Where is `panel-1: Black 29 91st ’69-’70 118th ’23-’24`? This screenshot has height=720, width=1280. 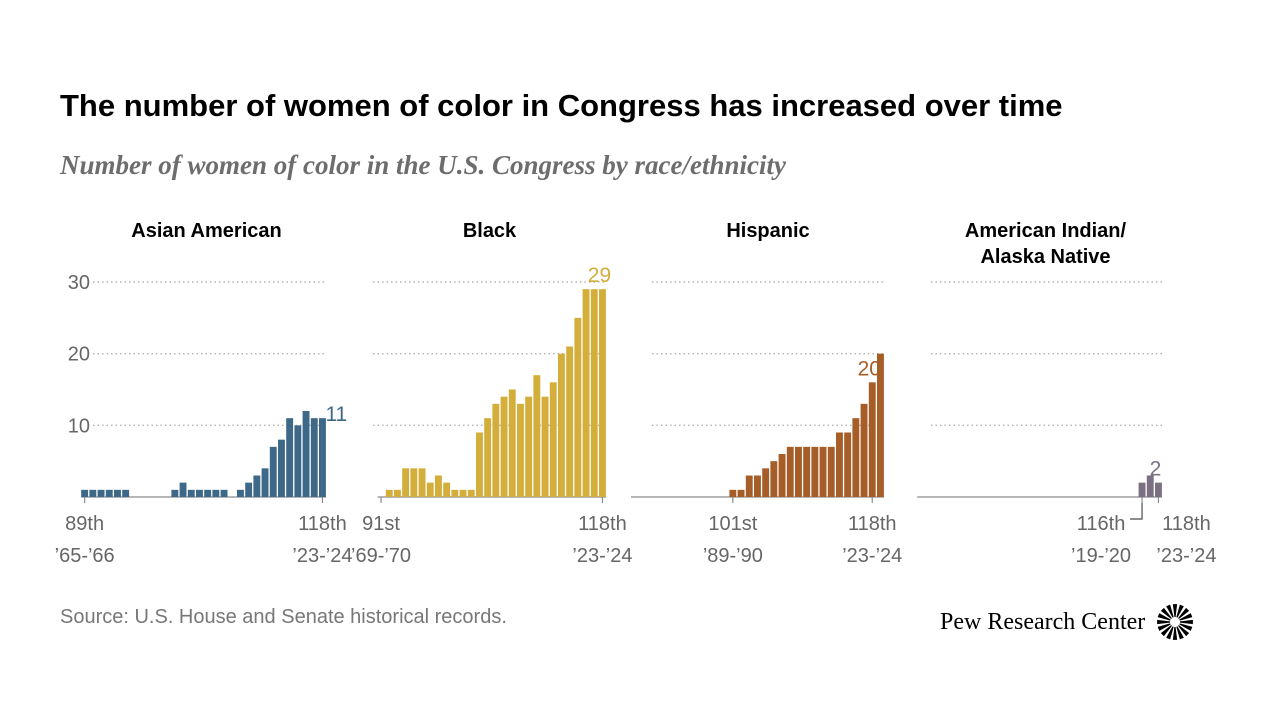
panel-1: Black 29 91st ’69-’70 118th ’23-’24 is located at coordinates (491, 393).